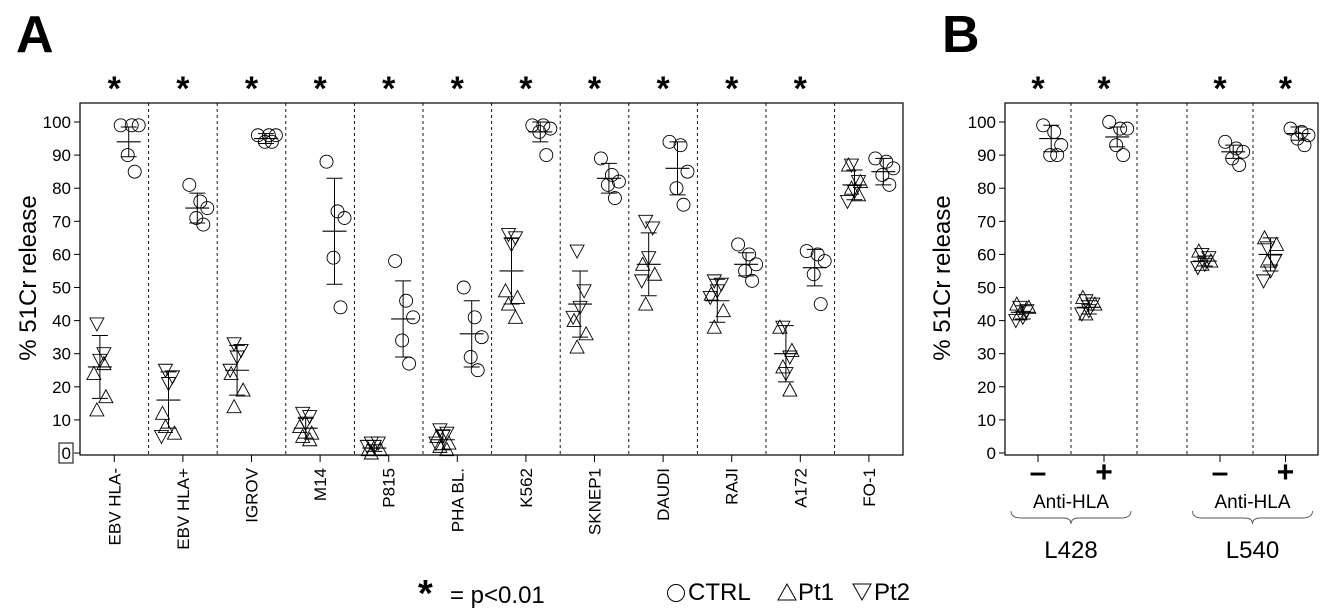  I want to click on panel-label-b: B, so click(961, 35).